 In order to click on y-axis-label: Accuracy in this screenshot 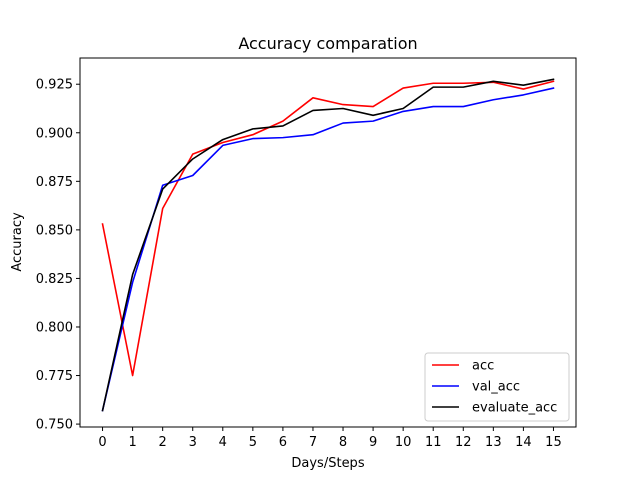, I will do `click(17, 242)`.